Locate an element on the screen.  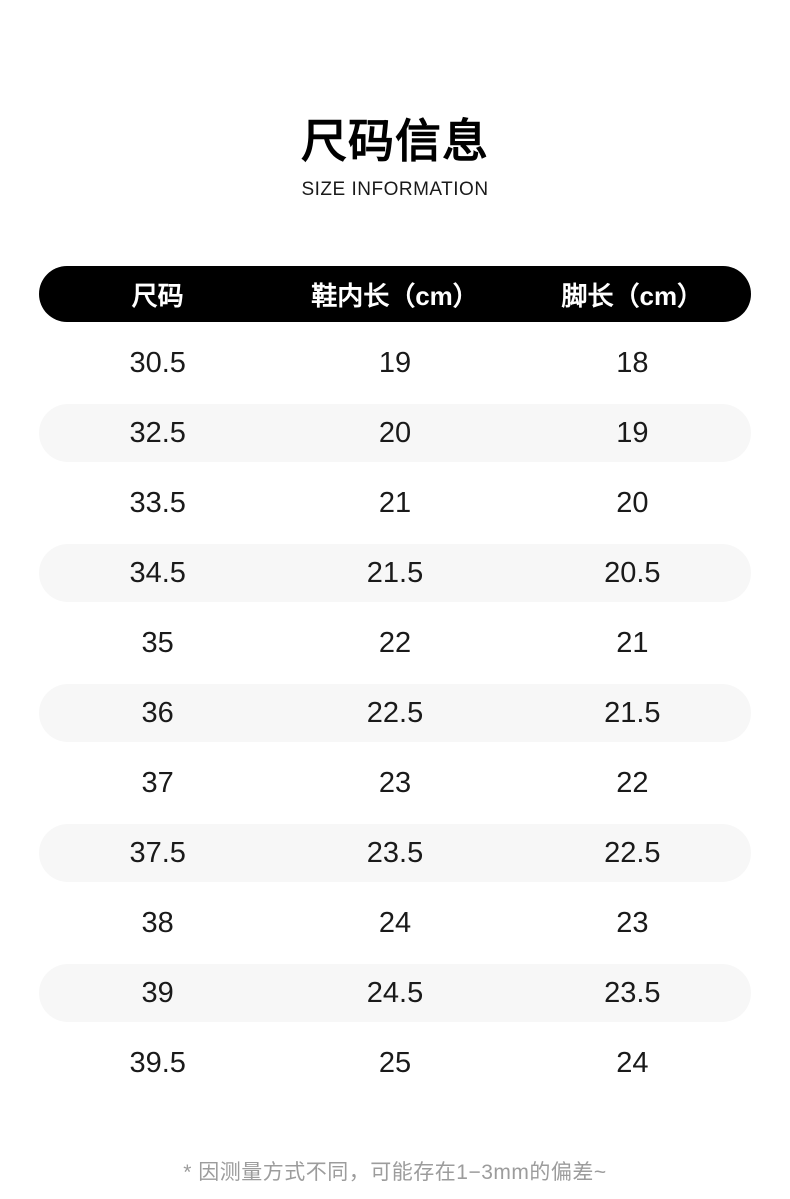
size-table-header: 尺码 鞋内长（cm） 脚长（cm） is located at coordinates (395, 294).